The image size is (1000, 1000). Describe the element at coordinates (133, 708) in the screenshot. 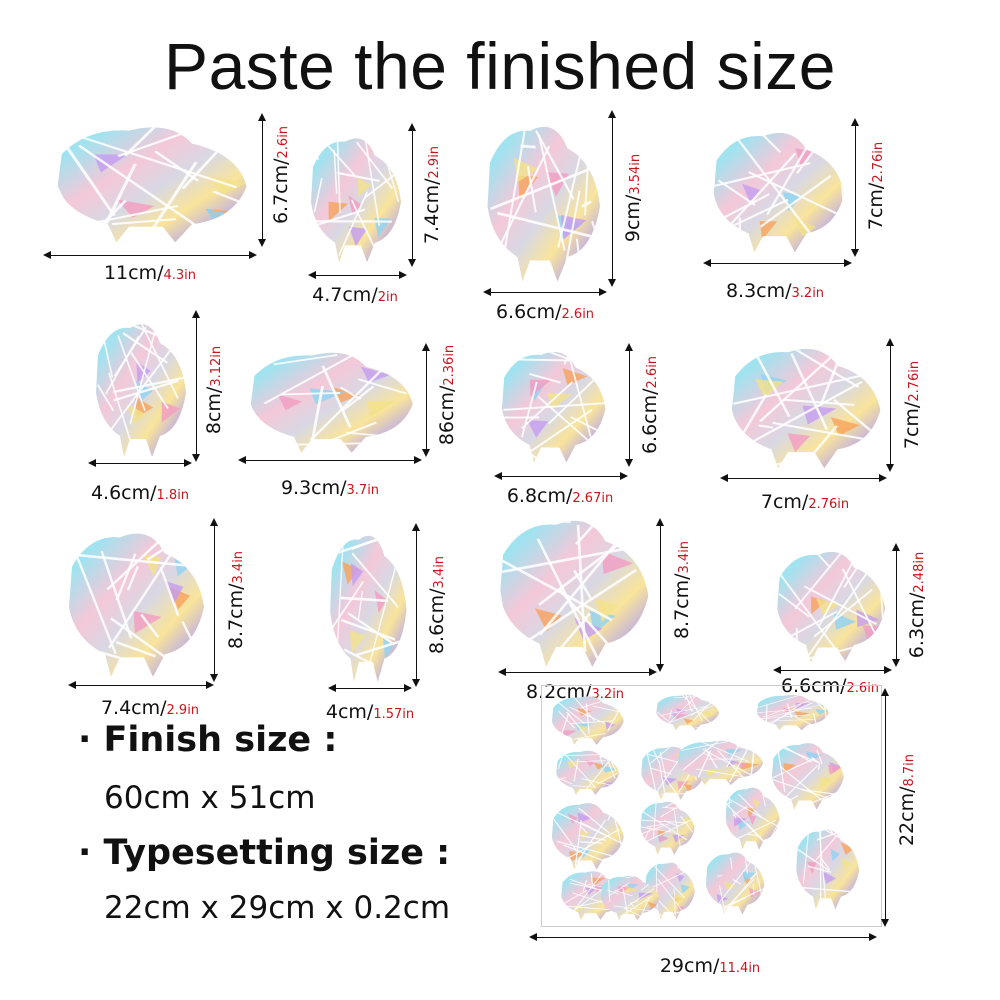

I see `width-cm: 7.4cm/` at that location.